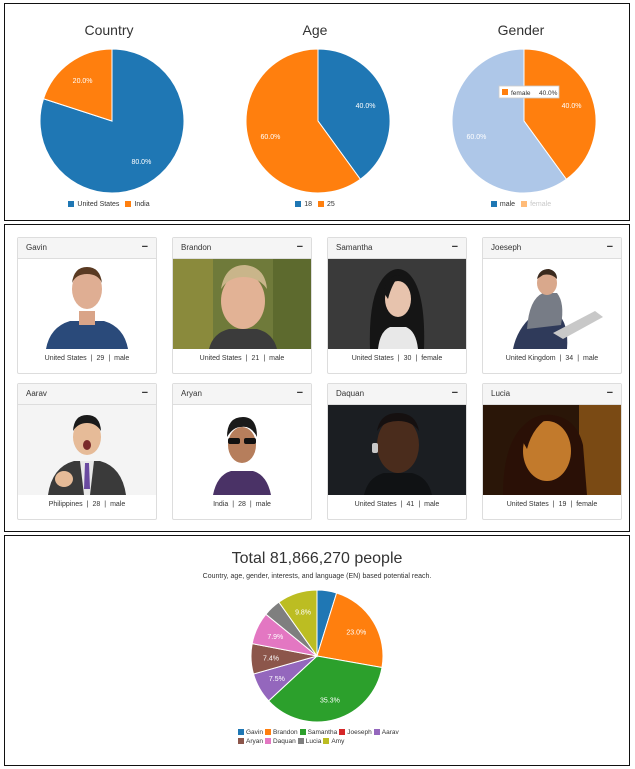 The image size is (635, 769). What do you see at coordinates (96, 504) in the screenshot?
I see `person-age: 28` at bounding box center [96, 504].